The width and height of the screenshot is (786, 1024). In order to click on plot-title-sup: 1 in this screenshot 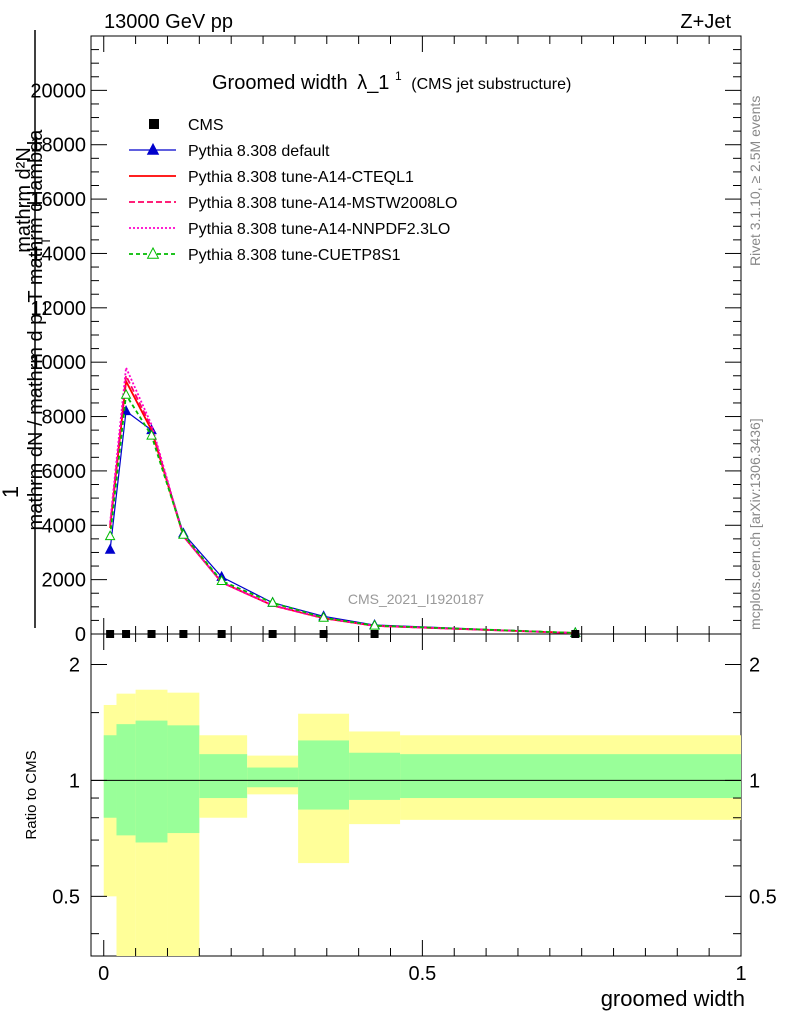, I will do `click(398, 76)`.